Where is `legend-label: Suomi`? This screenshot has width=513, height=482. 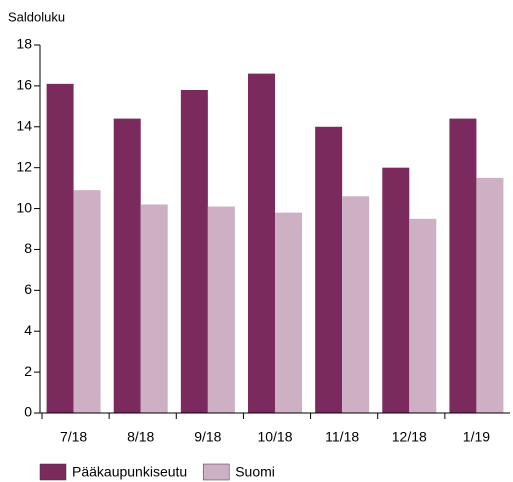 legend-label: Suomi is located at coordinates (255, 472).